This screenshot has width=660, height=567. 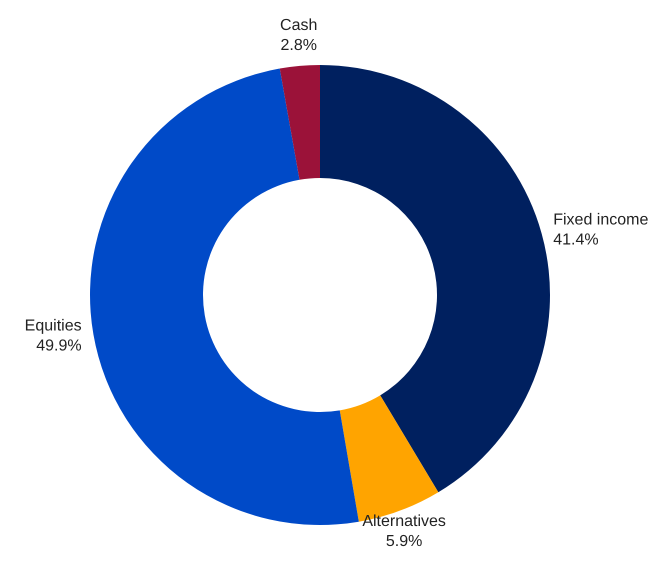 I want to click on slice-label: Cash, so click(x=299, y=25).